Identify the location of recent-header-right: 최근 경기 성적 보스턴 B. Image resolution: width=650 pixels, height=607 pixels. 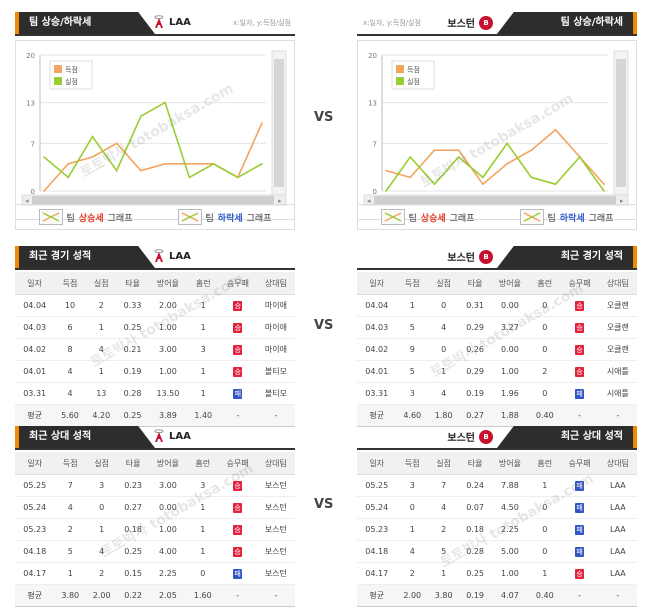
(497, 258).